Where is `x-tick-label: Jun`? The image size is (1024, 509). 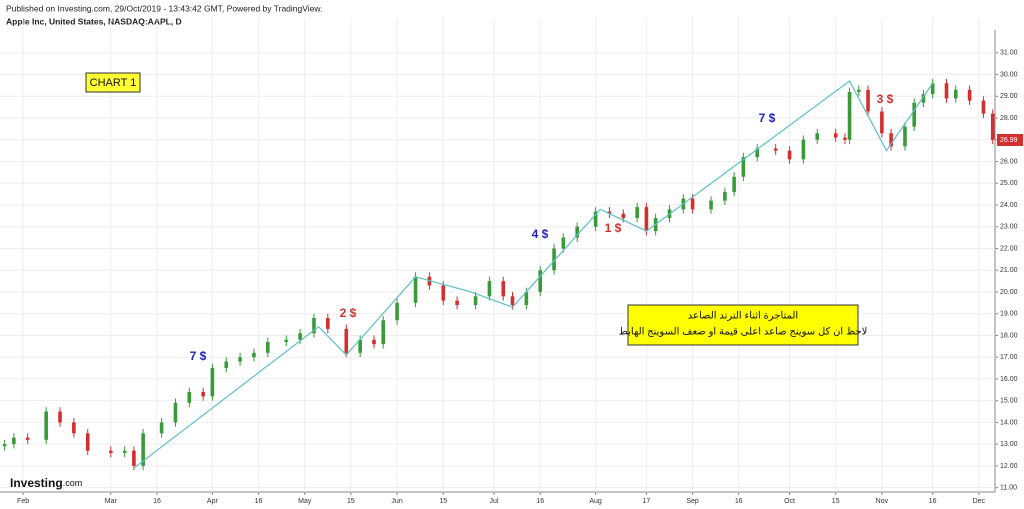
x-tick-label: Jun is located at coordinates (396, 501).